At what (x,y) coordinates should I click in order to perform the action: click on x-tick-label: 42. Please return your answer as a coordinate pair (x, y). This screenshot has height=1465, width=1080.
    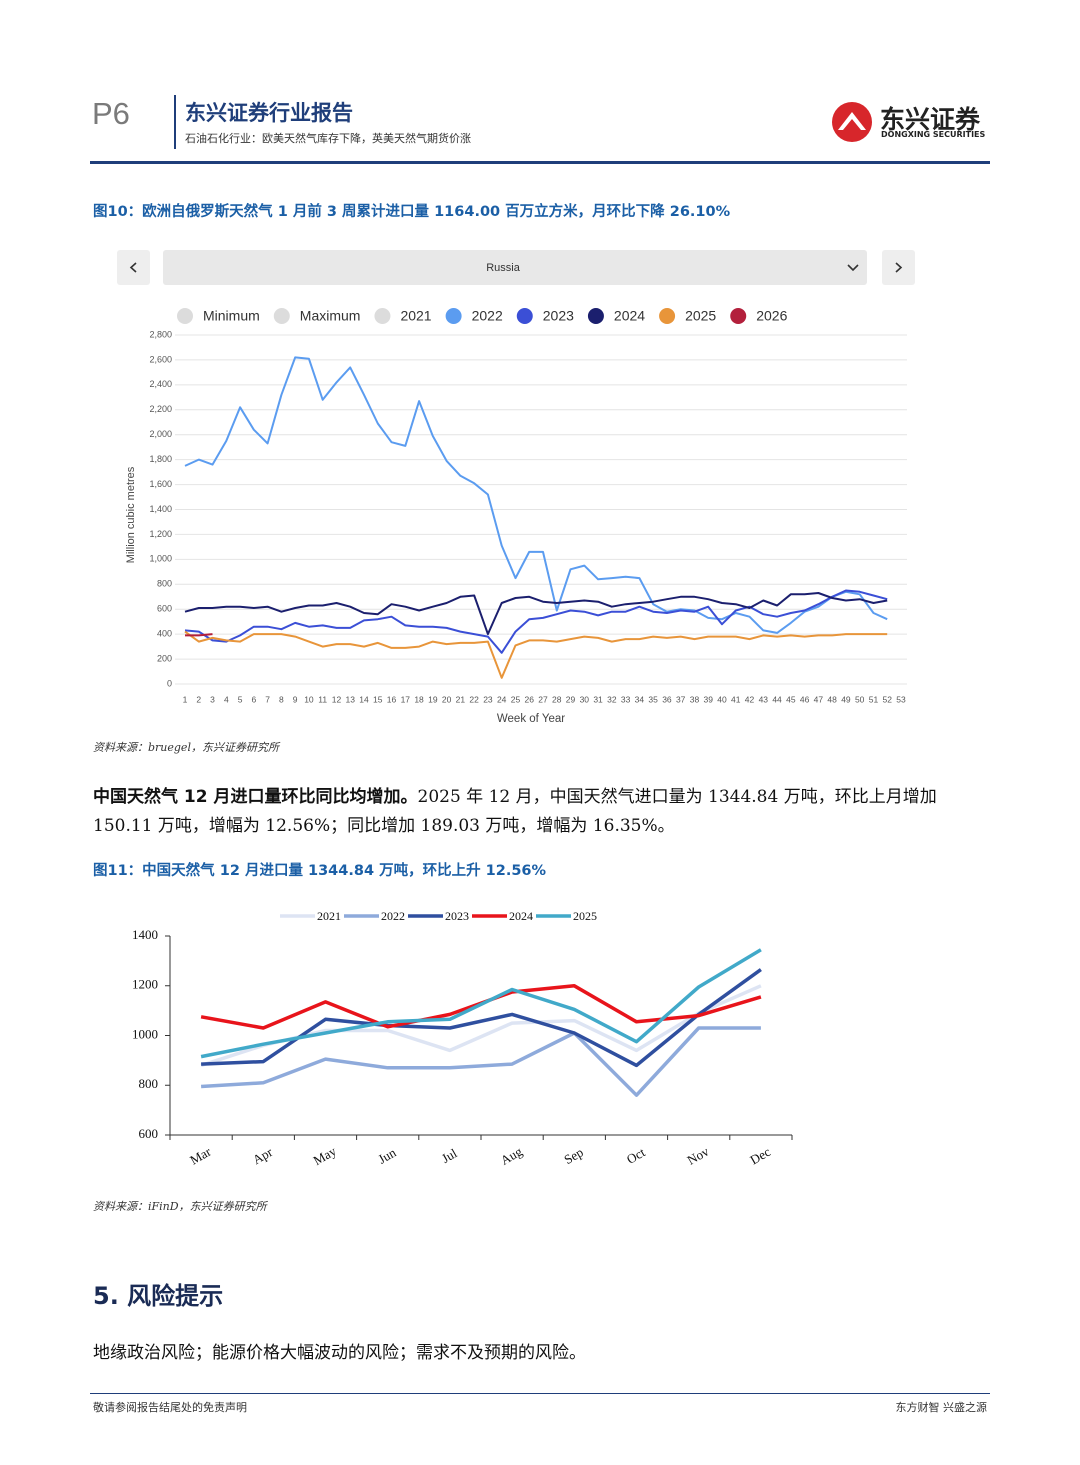
    Looking at the image, I should click on (750, 699).